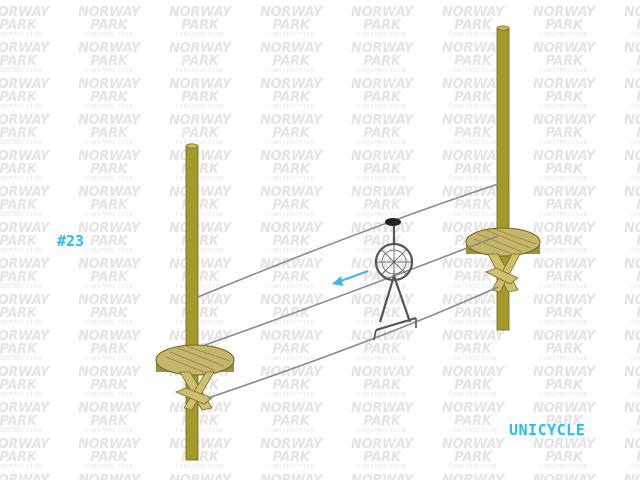  Describe the element at coordinates (395, 279) in the screenshot. I see `unicycle-illustration` at that location.